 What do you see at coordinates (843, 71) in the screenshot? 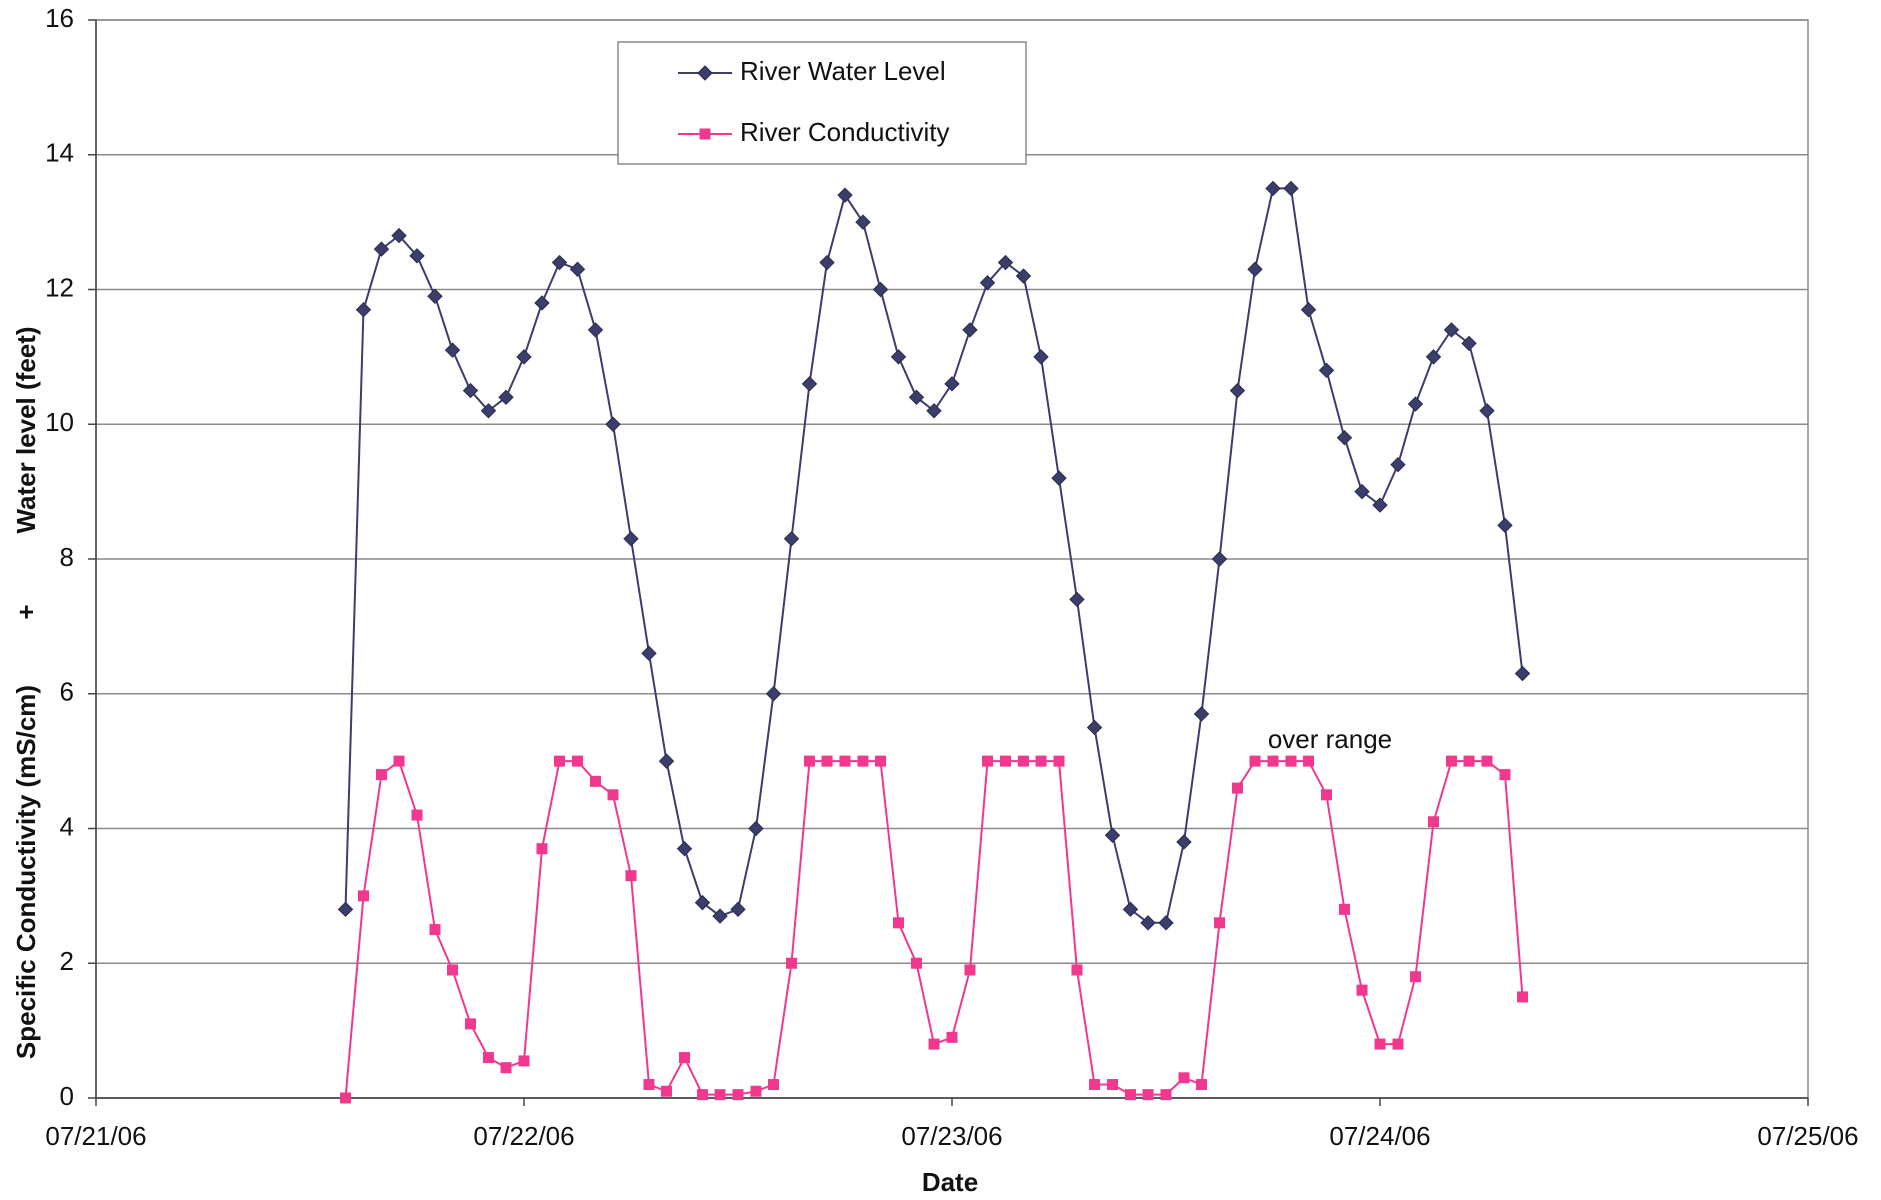
I see `legend-label: River Water Level` at bounding box center [843, 71].